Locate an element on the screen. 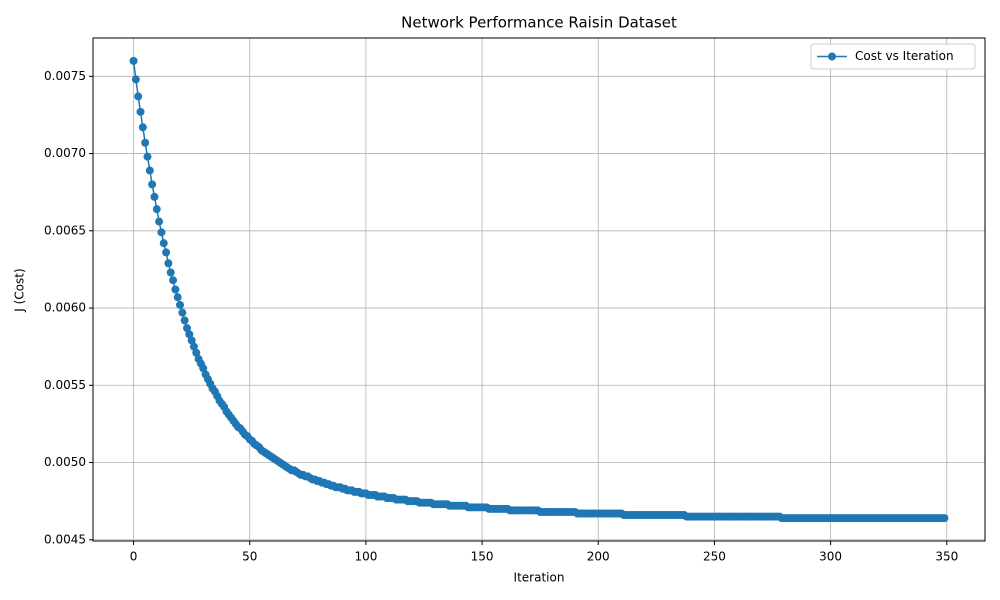 The image size is (1000, 600). x-tick-label: 300 is located at coordinates (830, 557).